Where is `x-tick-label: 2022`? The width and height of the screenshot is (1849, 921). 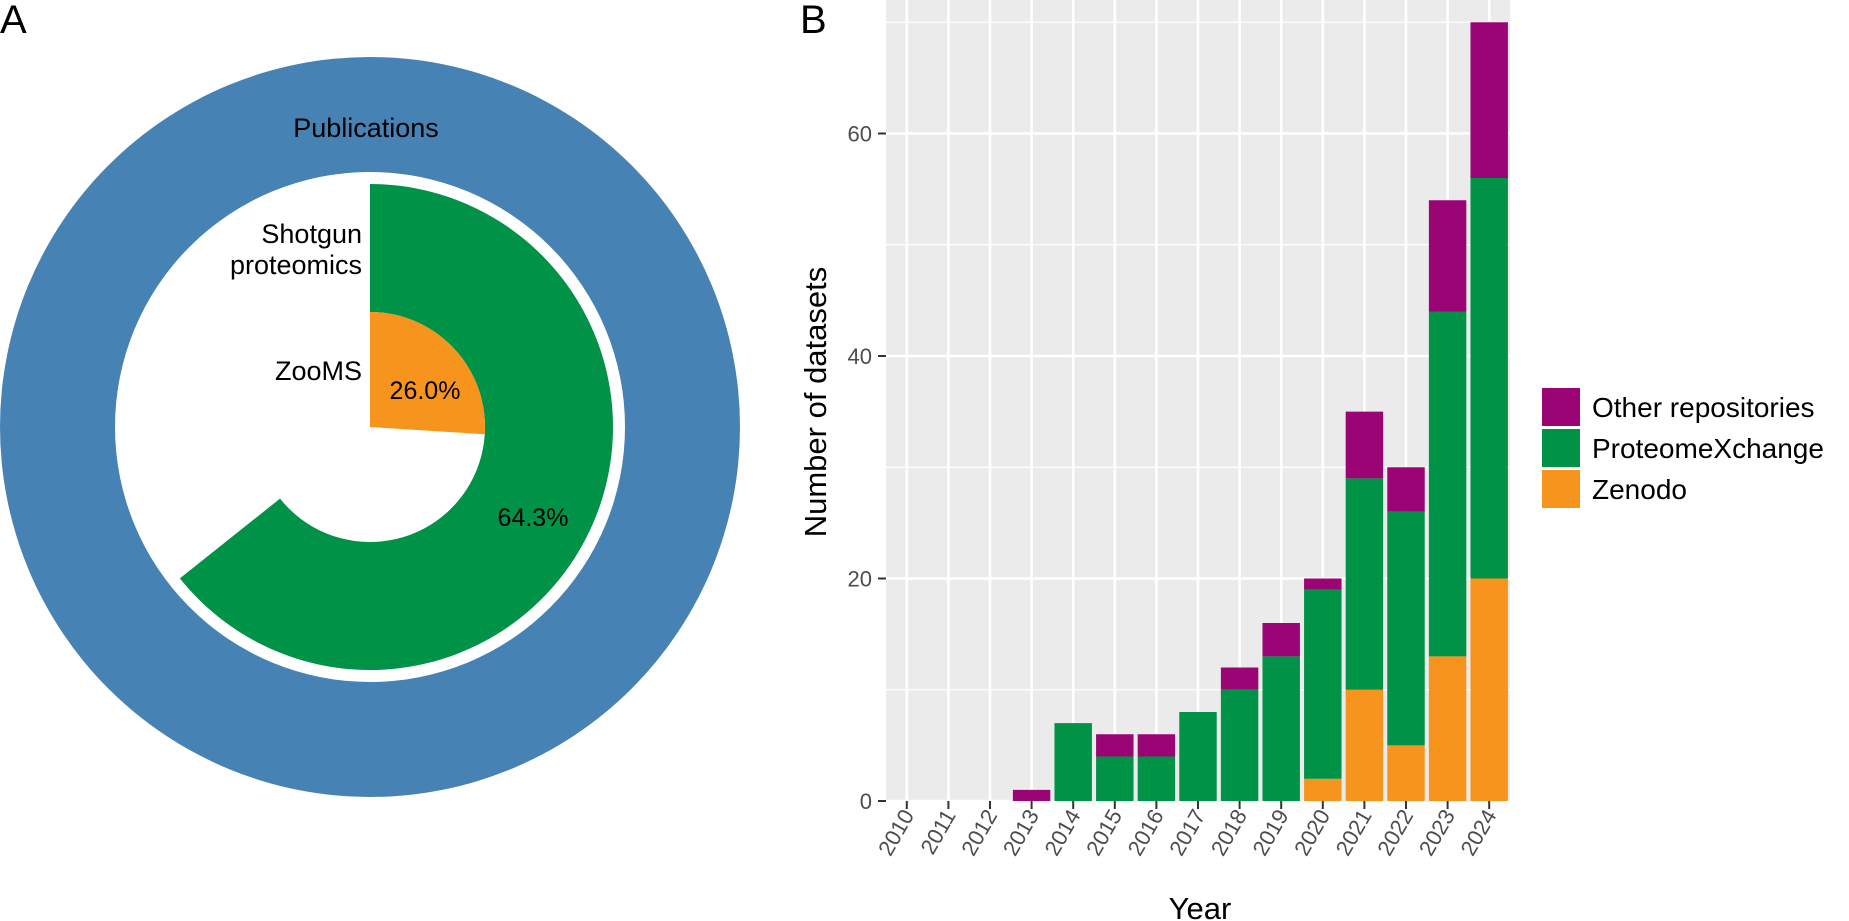
x-tick-label: 2022 is located at coordinates (1395, 832).